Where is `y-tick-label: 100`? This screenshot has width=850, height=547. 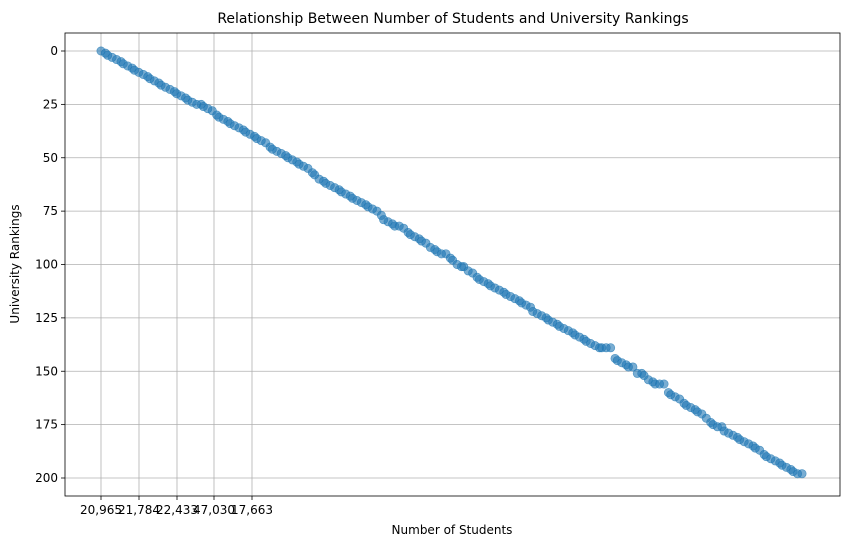 y-tick-label: 100 is located at coordinates (46, 265).